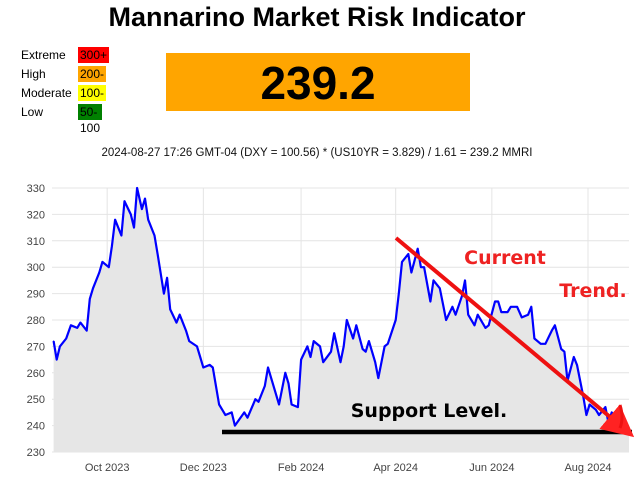 The image size is (634, 486). Describe the element at coordinates (203, 468) in the screenshot. I see `x-tick-label: Dec 2023` at that location.